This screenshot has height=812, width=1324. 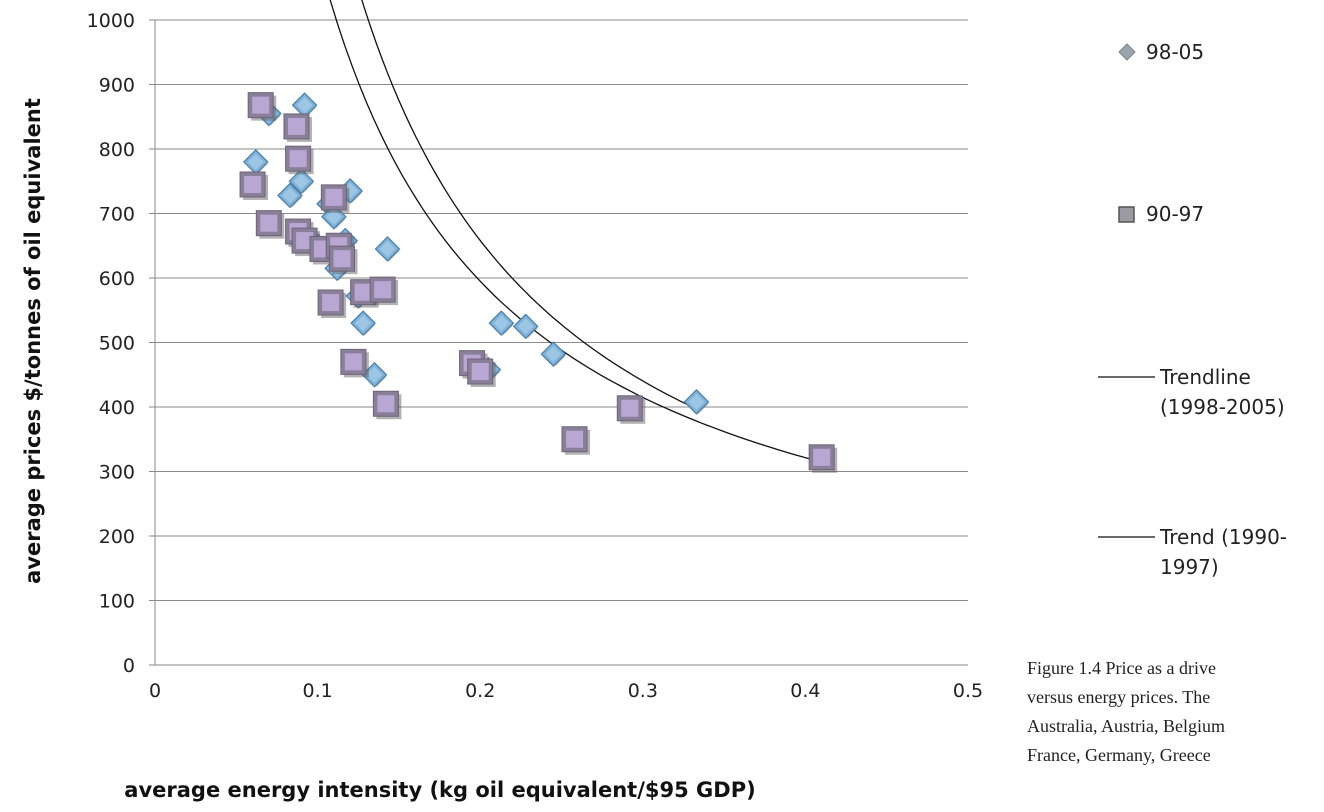 I want to click on legend-item: Trendline (1998-2005), so click(x=1191, y=392).